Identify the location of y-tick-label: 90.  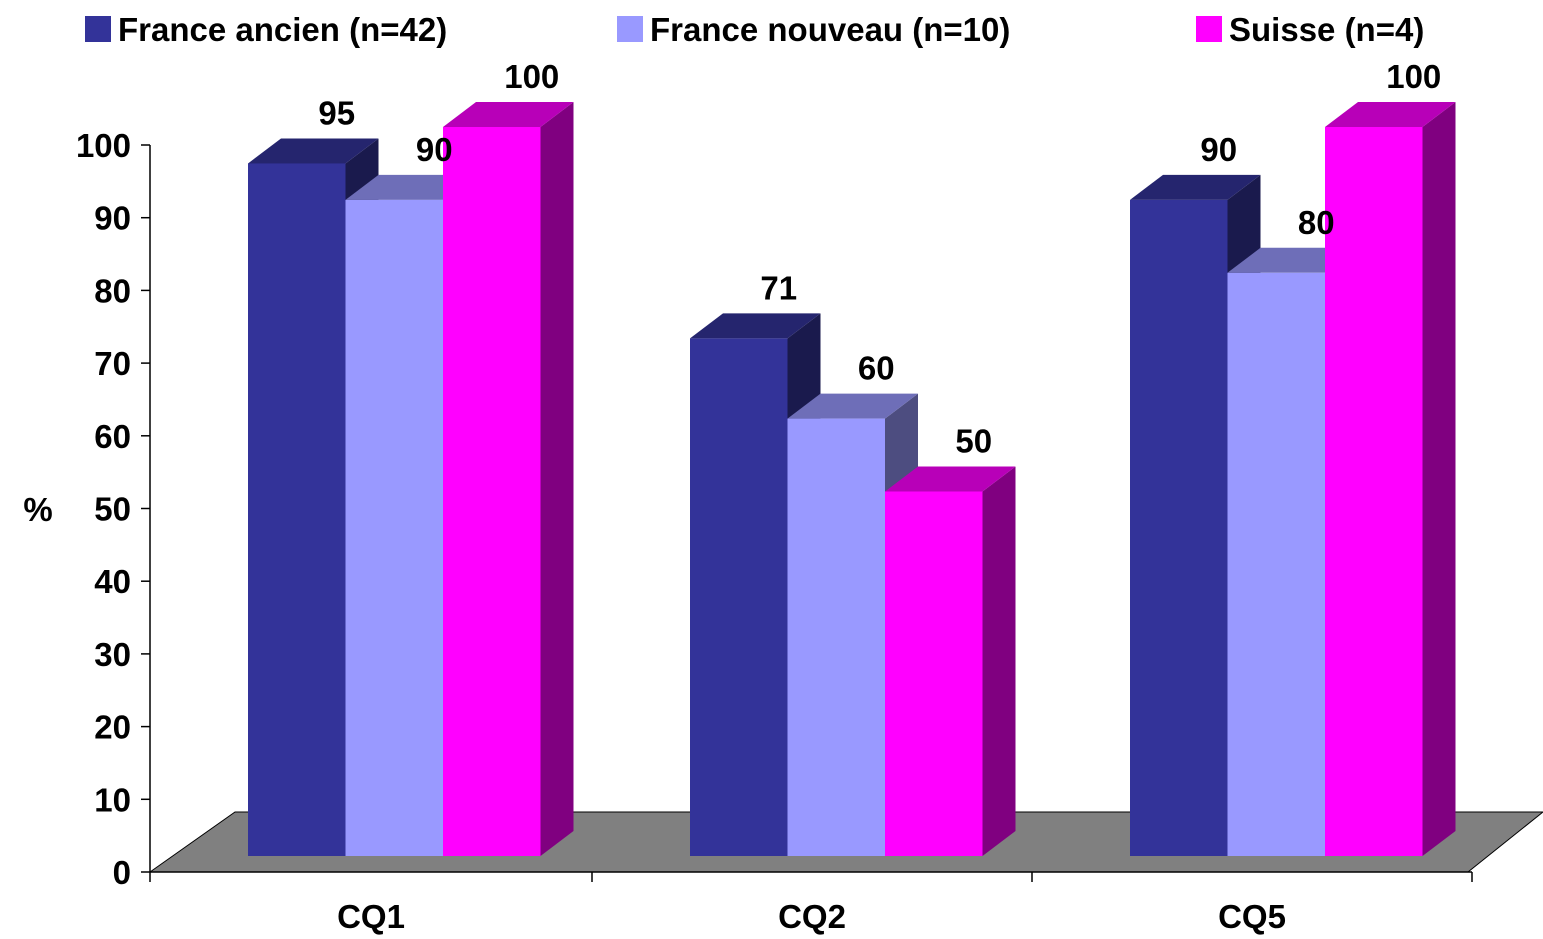
(112, 218).